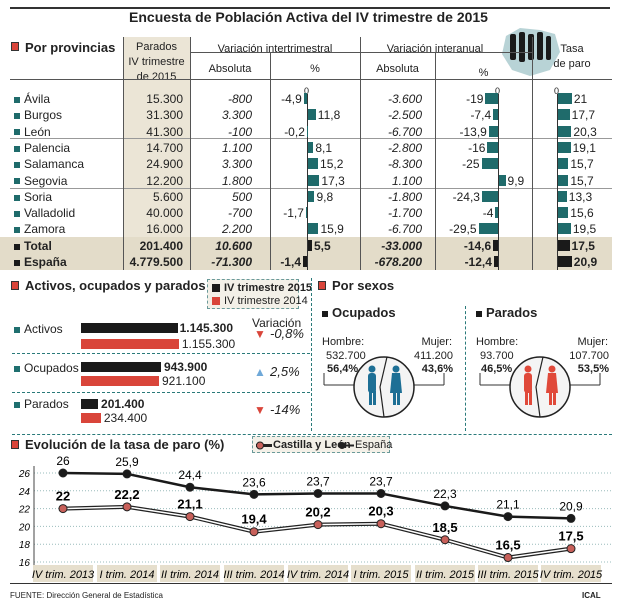 Image resolution: width=617 pixels, height=609 pixels. Describe the element at coordinates (25, 563) in the screenshot. I see `y-tick-label: 16` at that location.